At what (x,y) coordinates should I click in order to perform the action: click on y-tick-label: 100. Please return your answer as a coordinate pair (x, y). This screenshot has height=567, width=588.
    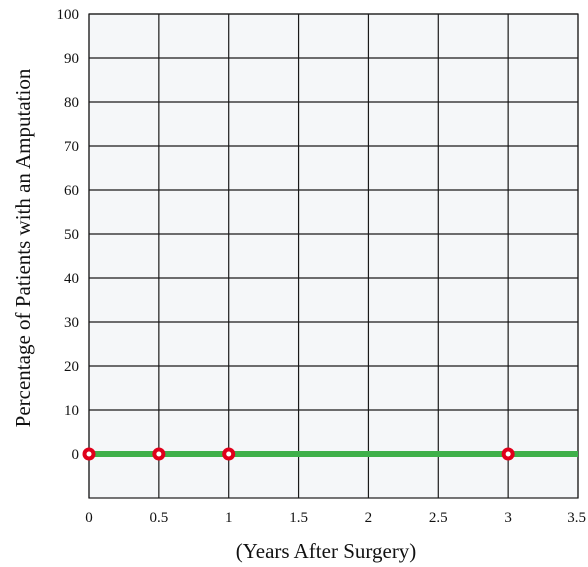
    Looking at the image, I should click on (68, 15).